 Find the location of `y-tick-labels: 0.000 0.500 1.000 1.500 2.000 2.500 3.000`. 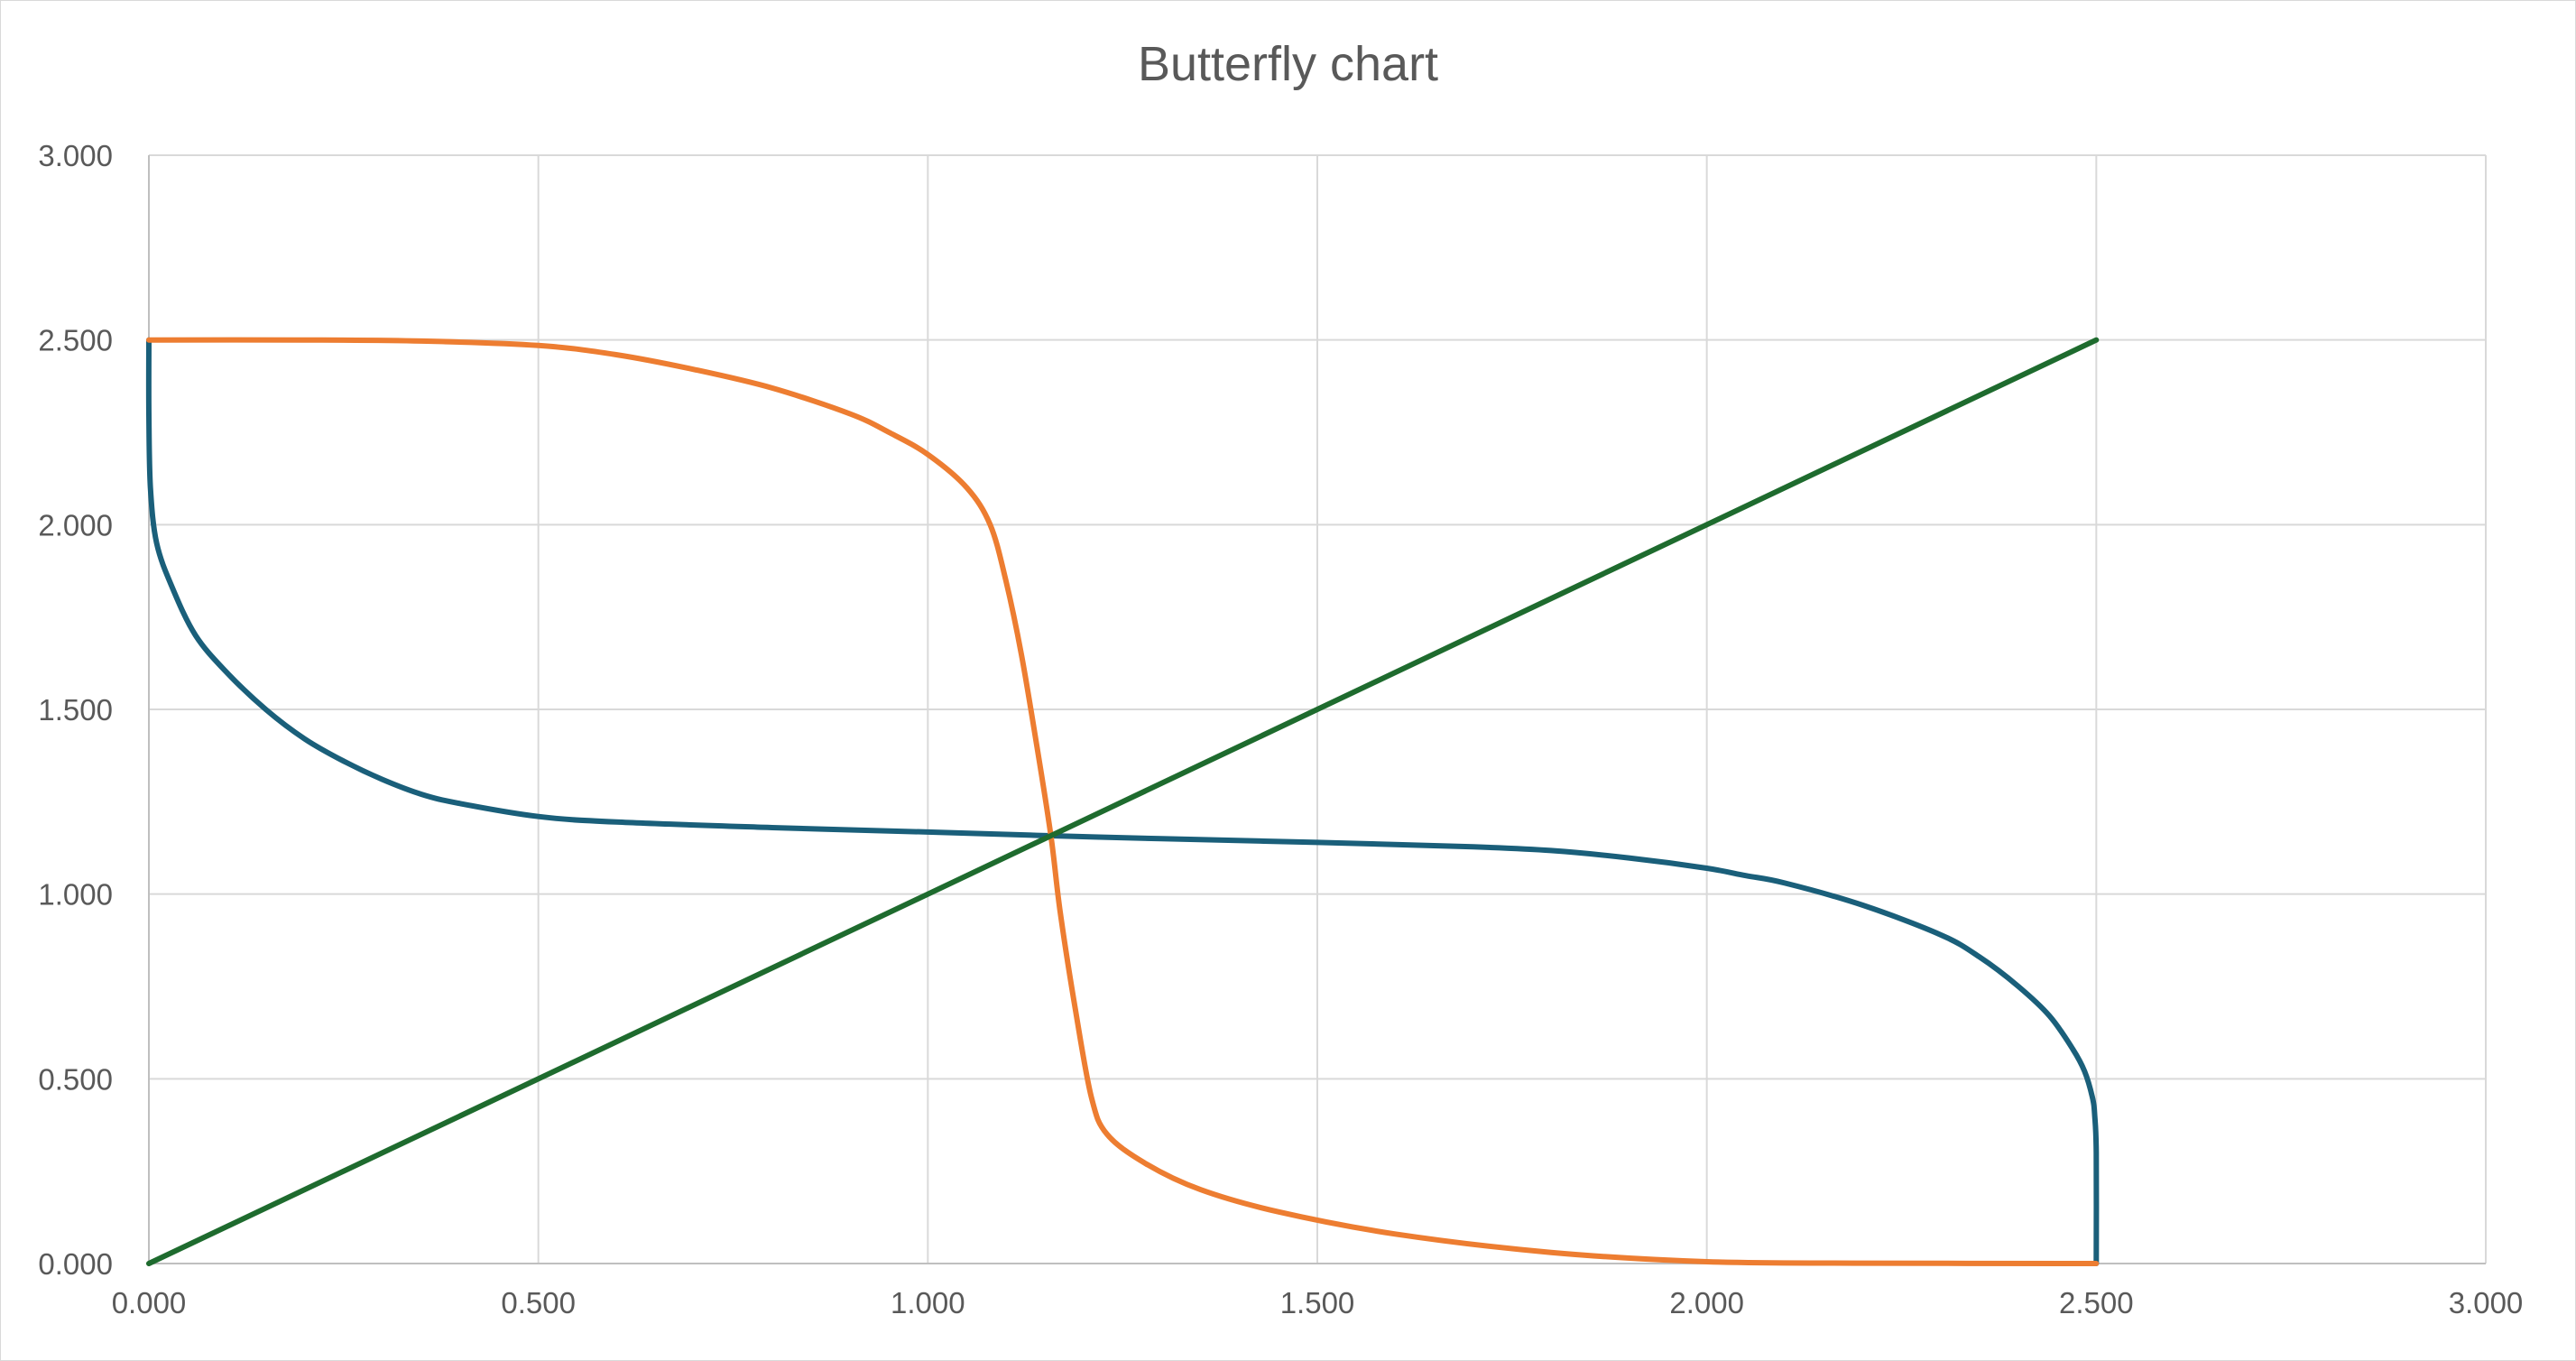

y-tick-labels: 0.000 0.500 1.000 1.500 2.000 2.500 3.000 is located at coordinates (75, 710).